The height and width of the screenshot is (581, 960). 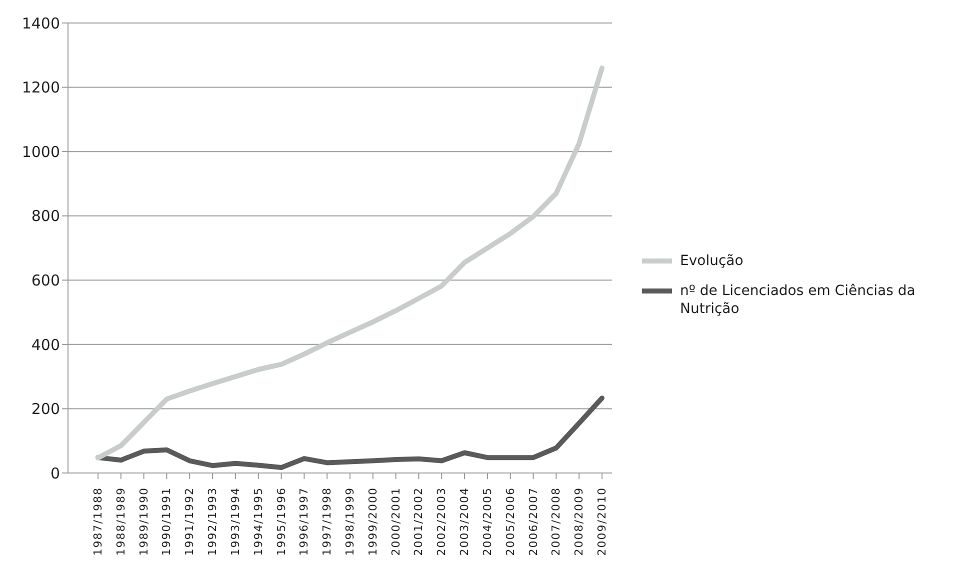 I want to click on y-tick-label: 800, so click(x=45, y=216).